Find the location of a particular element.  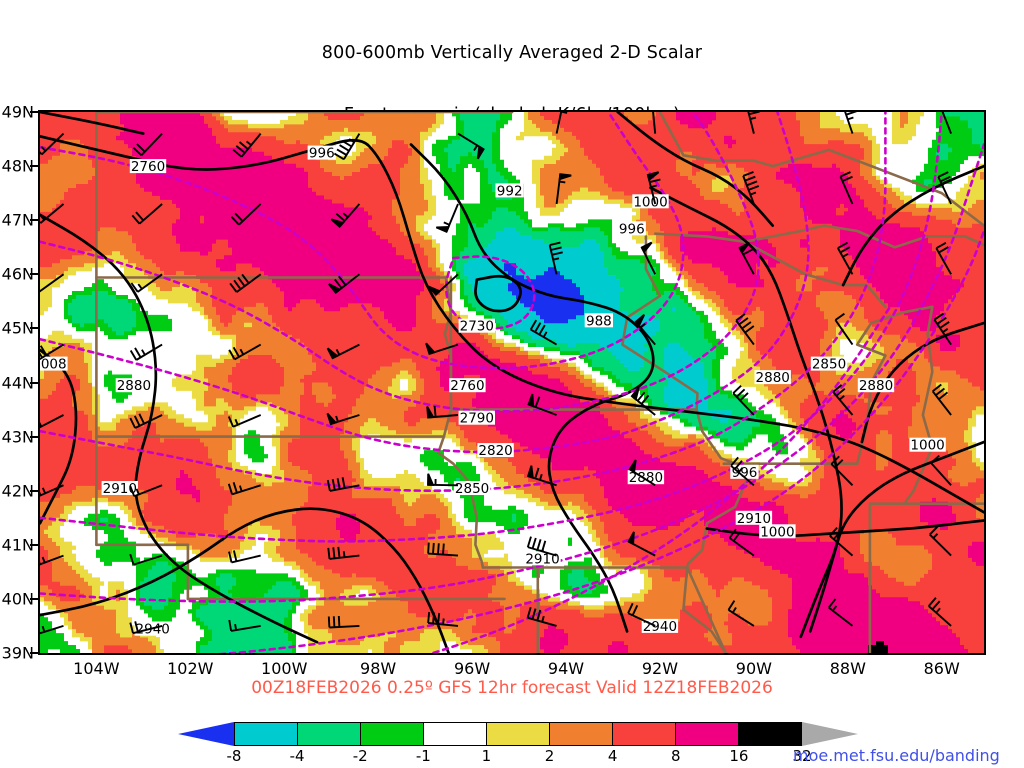

colorbar-under-arrow is located at coordinates (206, 734).